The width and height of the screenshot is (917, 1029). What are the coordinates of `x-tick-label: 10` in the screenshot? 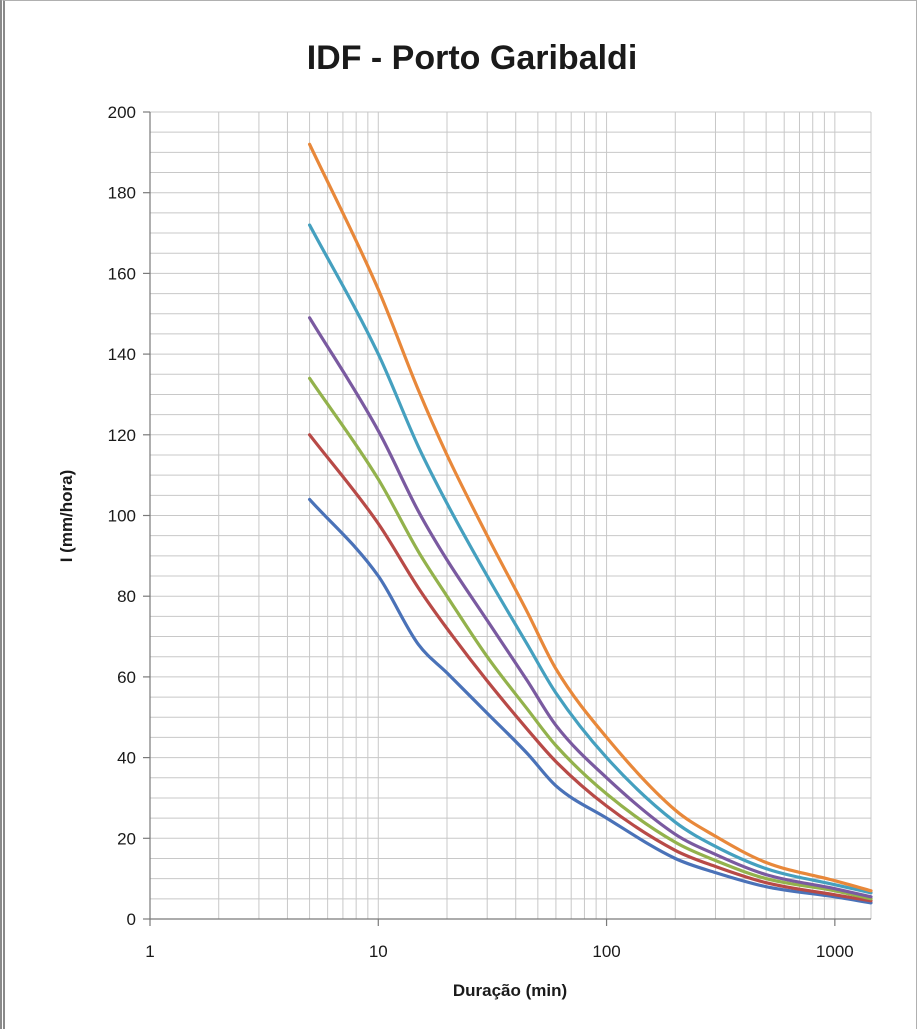 It's located at (378, 951).